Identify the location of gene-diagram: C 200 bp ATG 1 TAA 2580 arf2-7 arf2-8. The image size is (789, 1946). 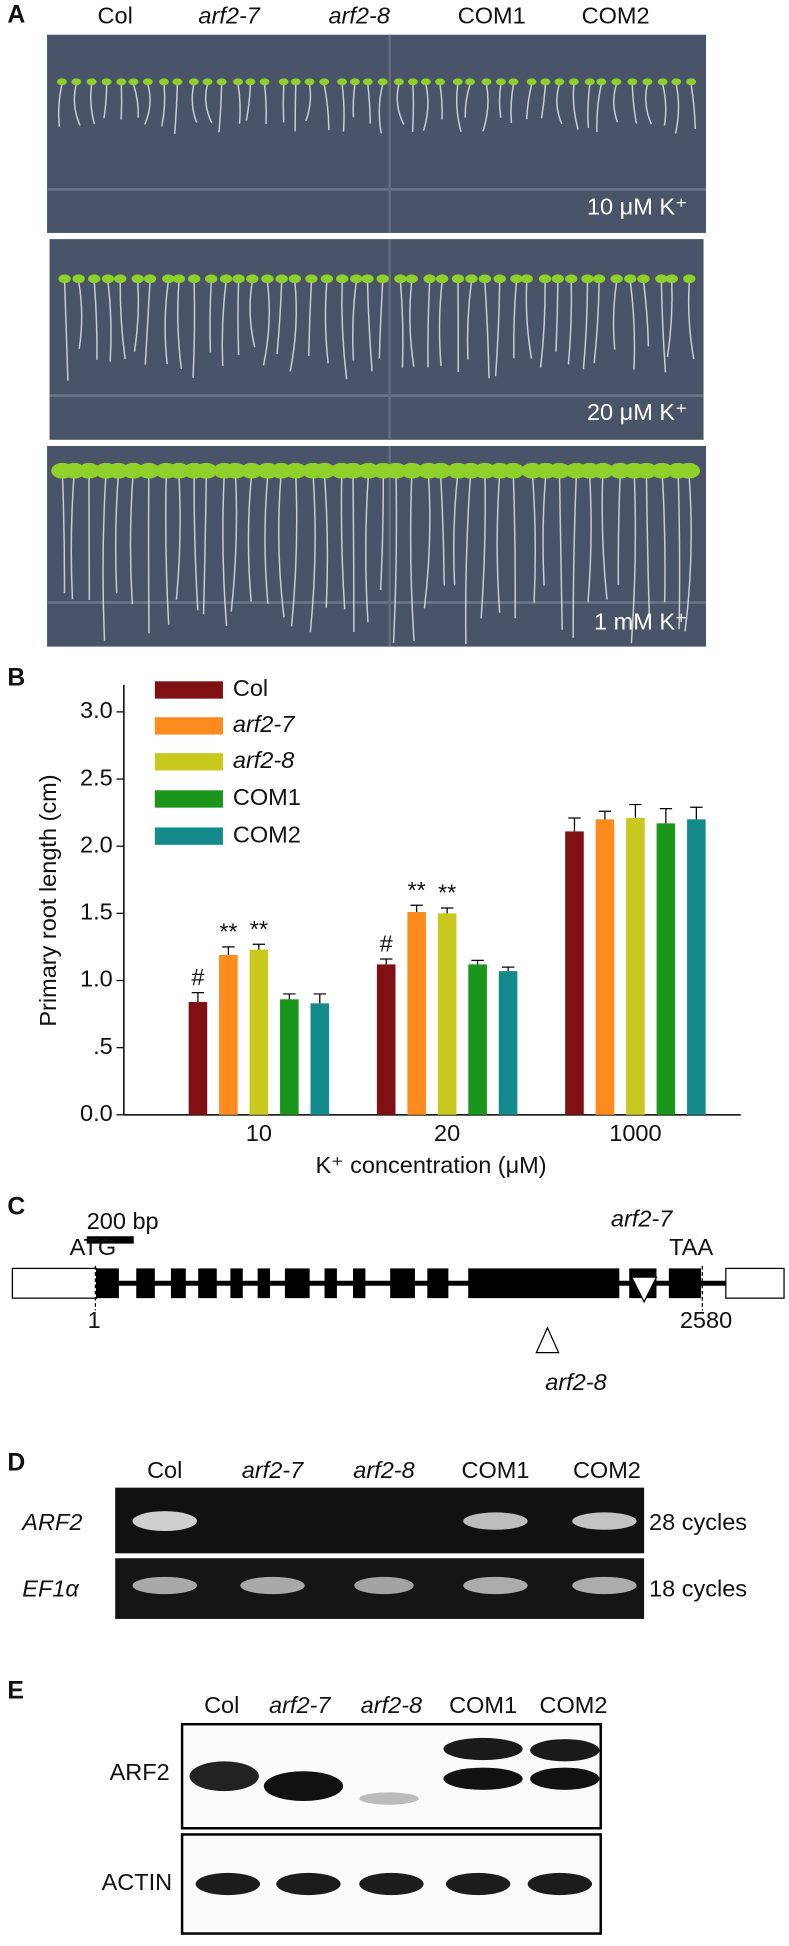
(396, 1294).